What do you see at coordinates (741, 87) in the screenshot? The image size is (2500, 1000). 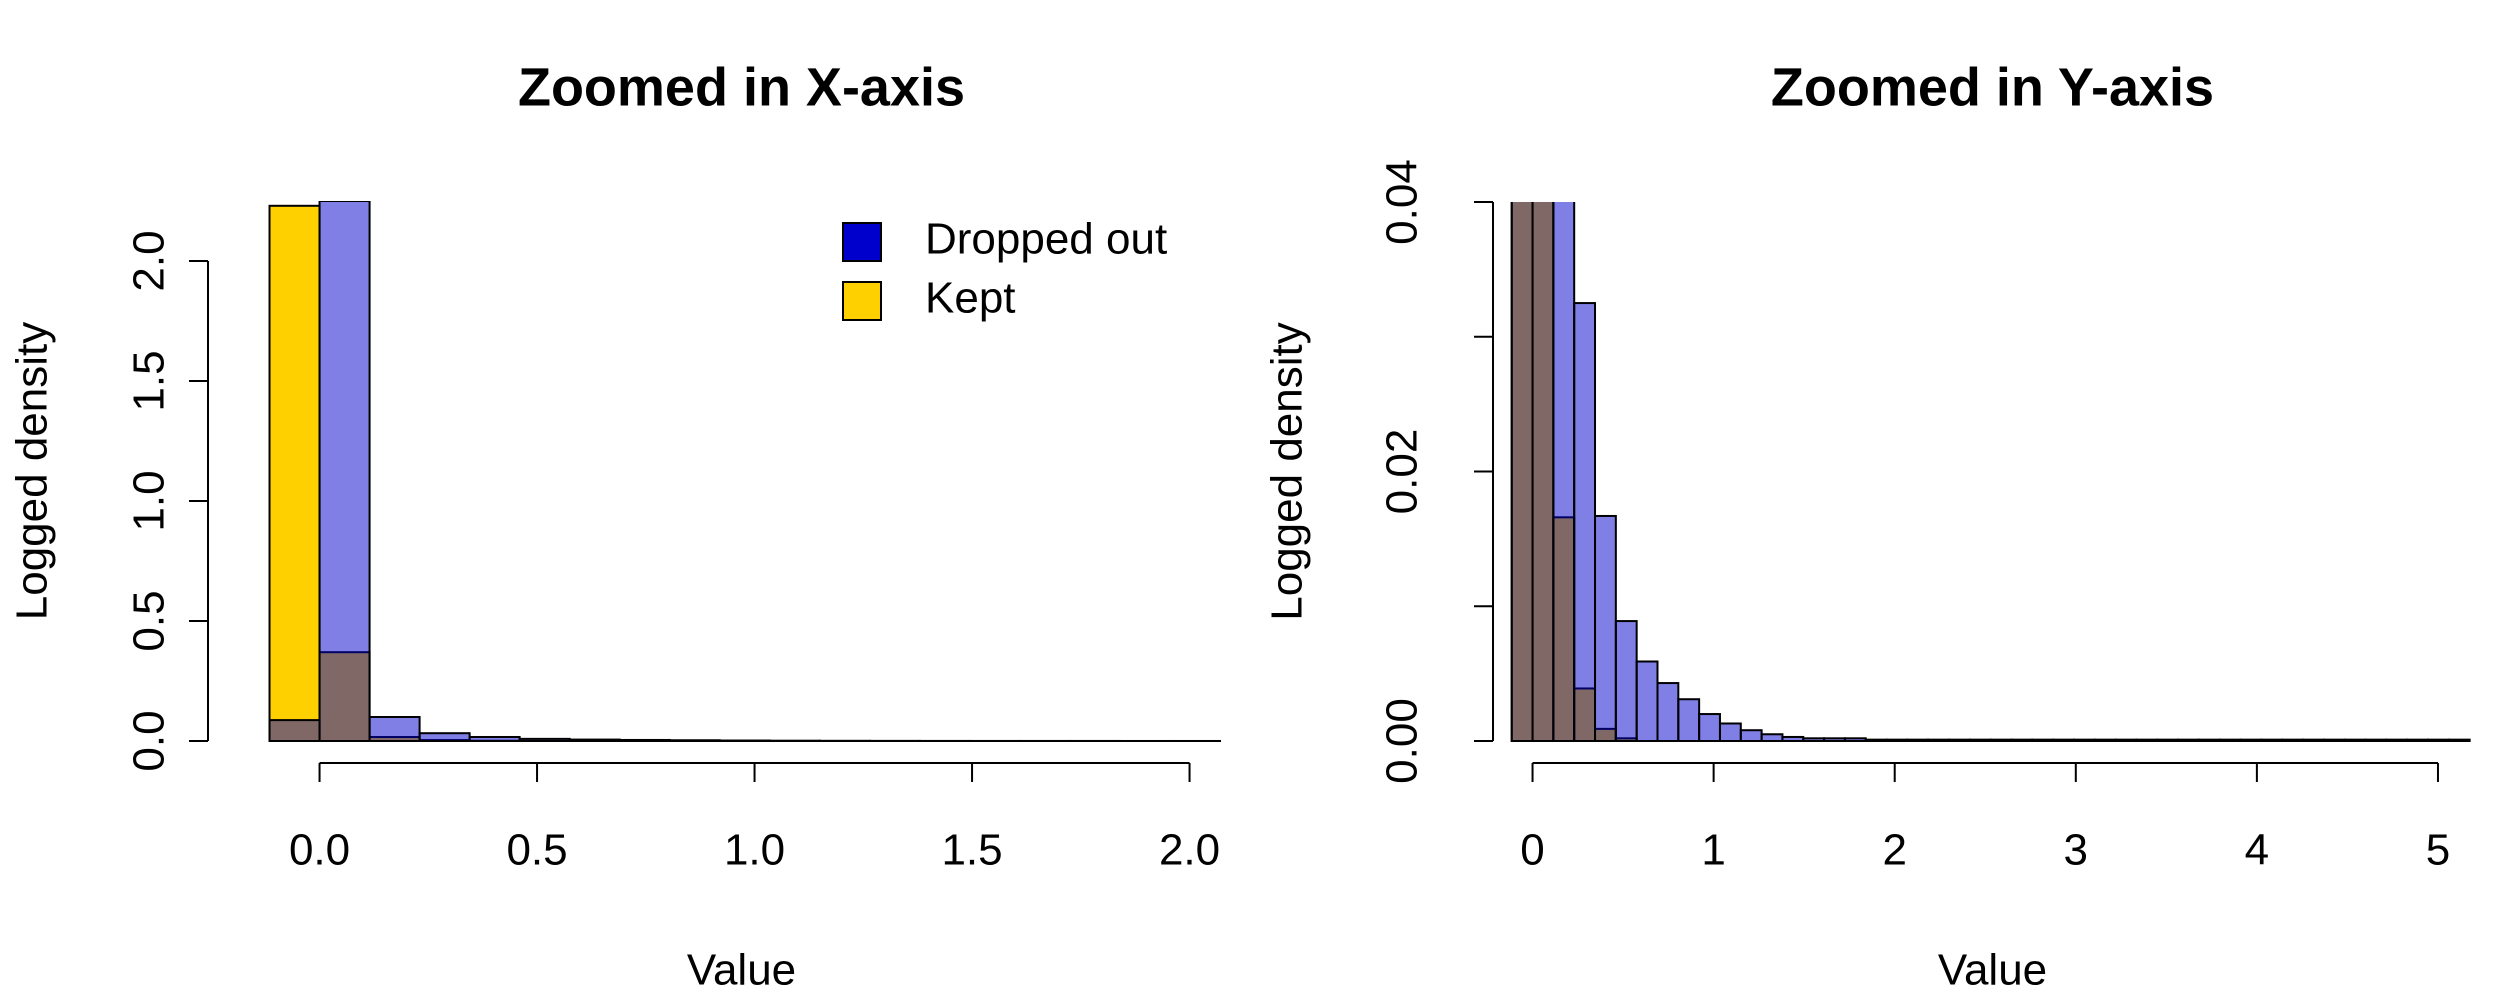 I see `chart-title: Zoomed in X-axis` at bounding box center [741, 87].